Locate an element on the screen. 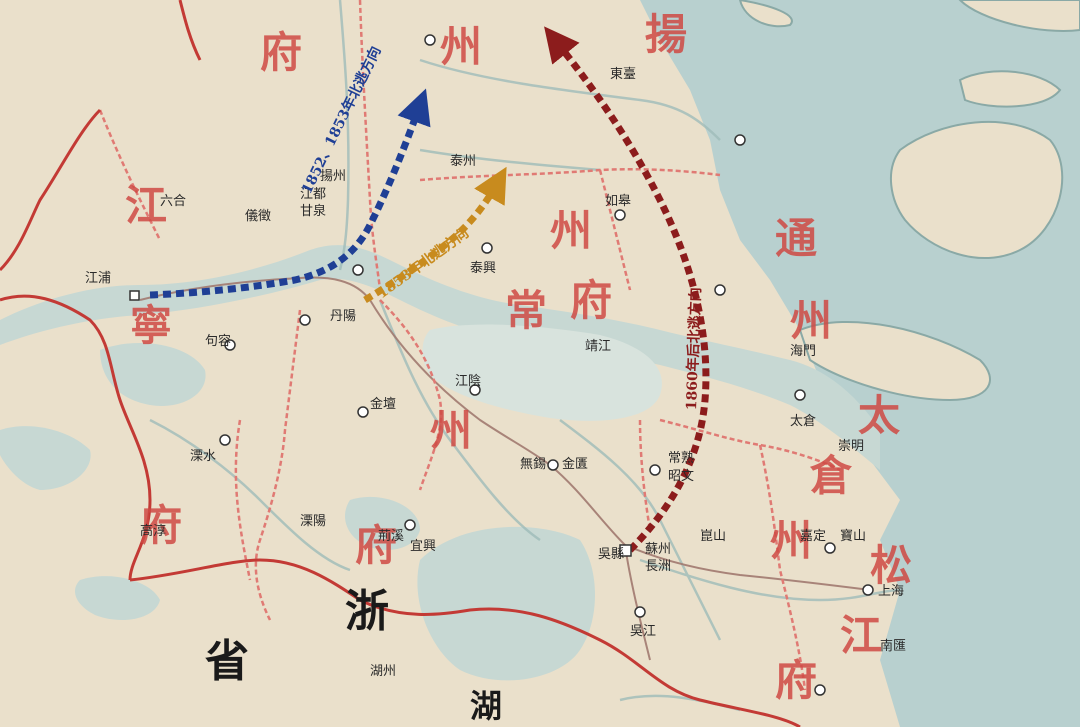 The height and width of the screenshot is (727, 1080). place-label: 蘇州 is located at coordinates (658, 549).